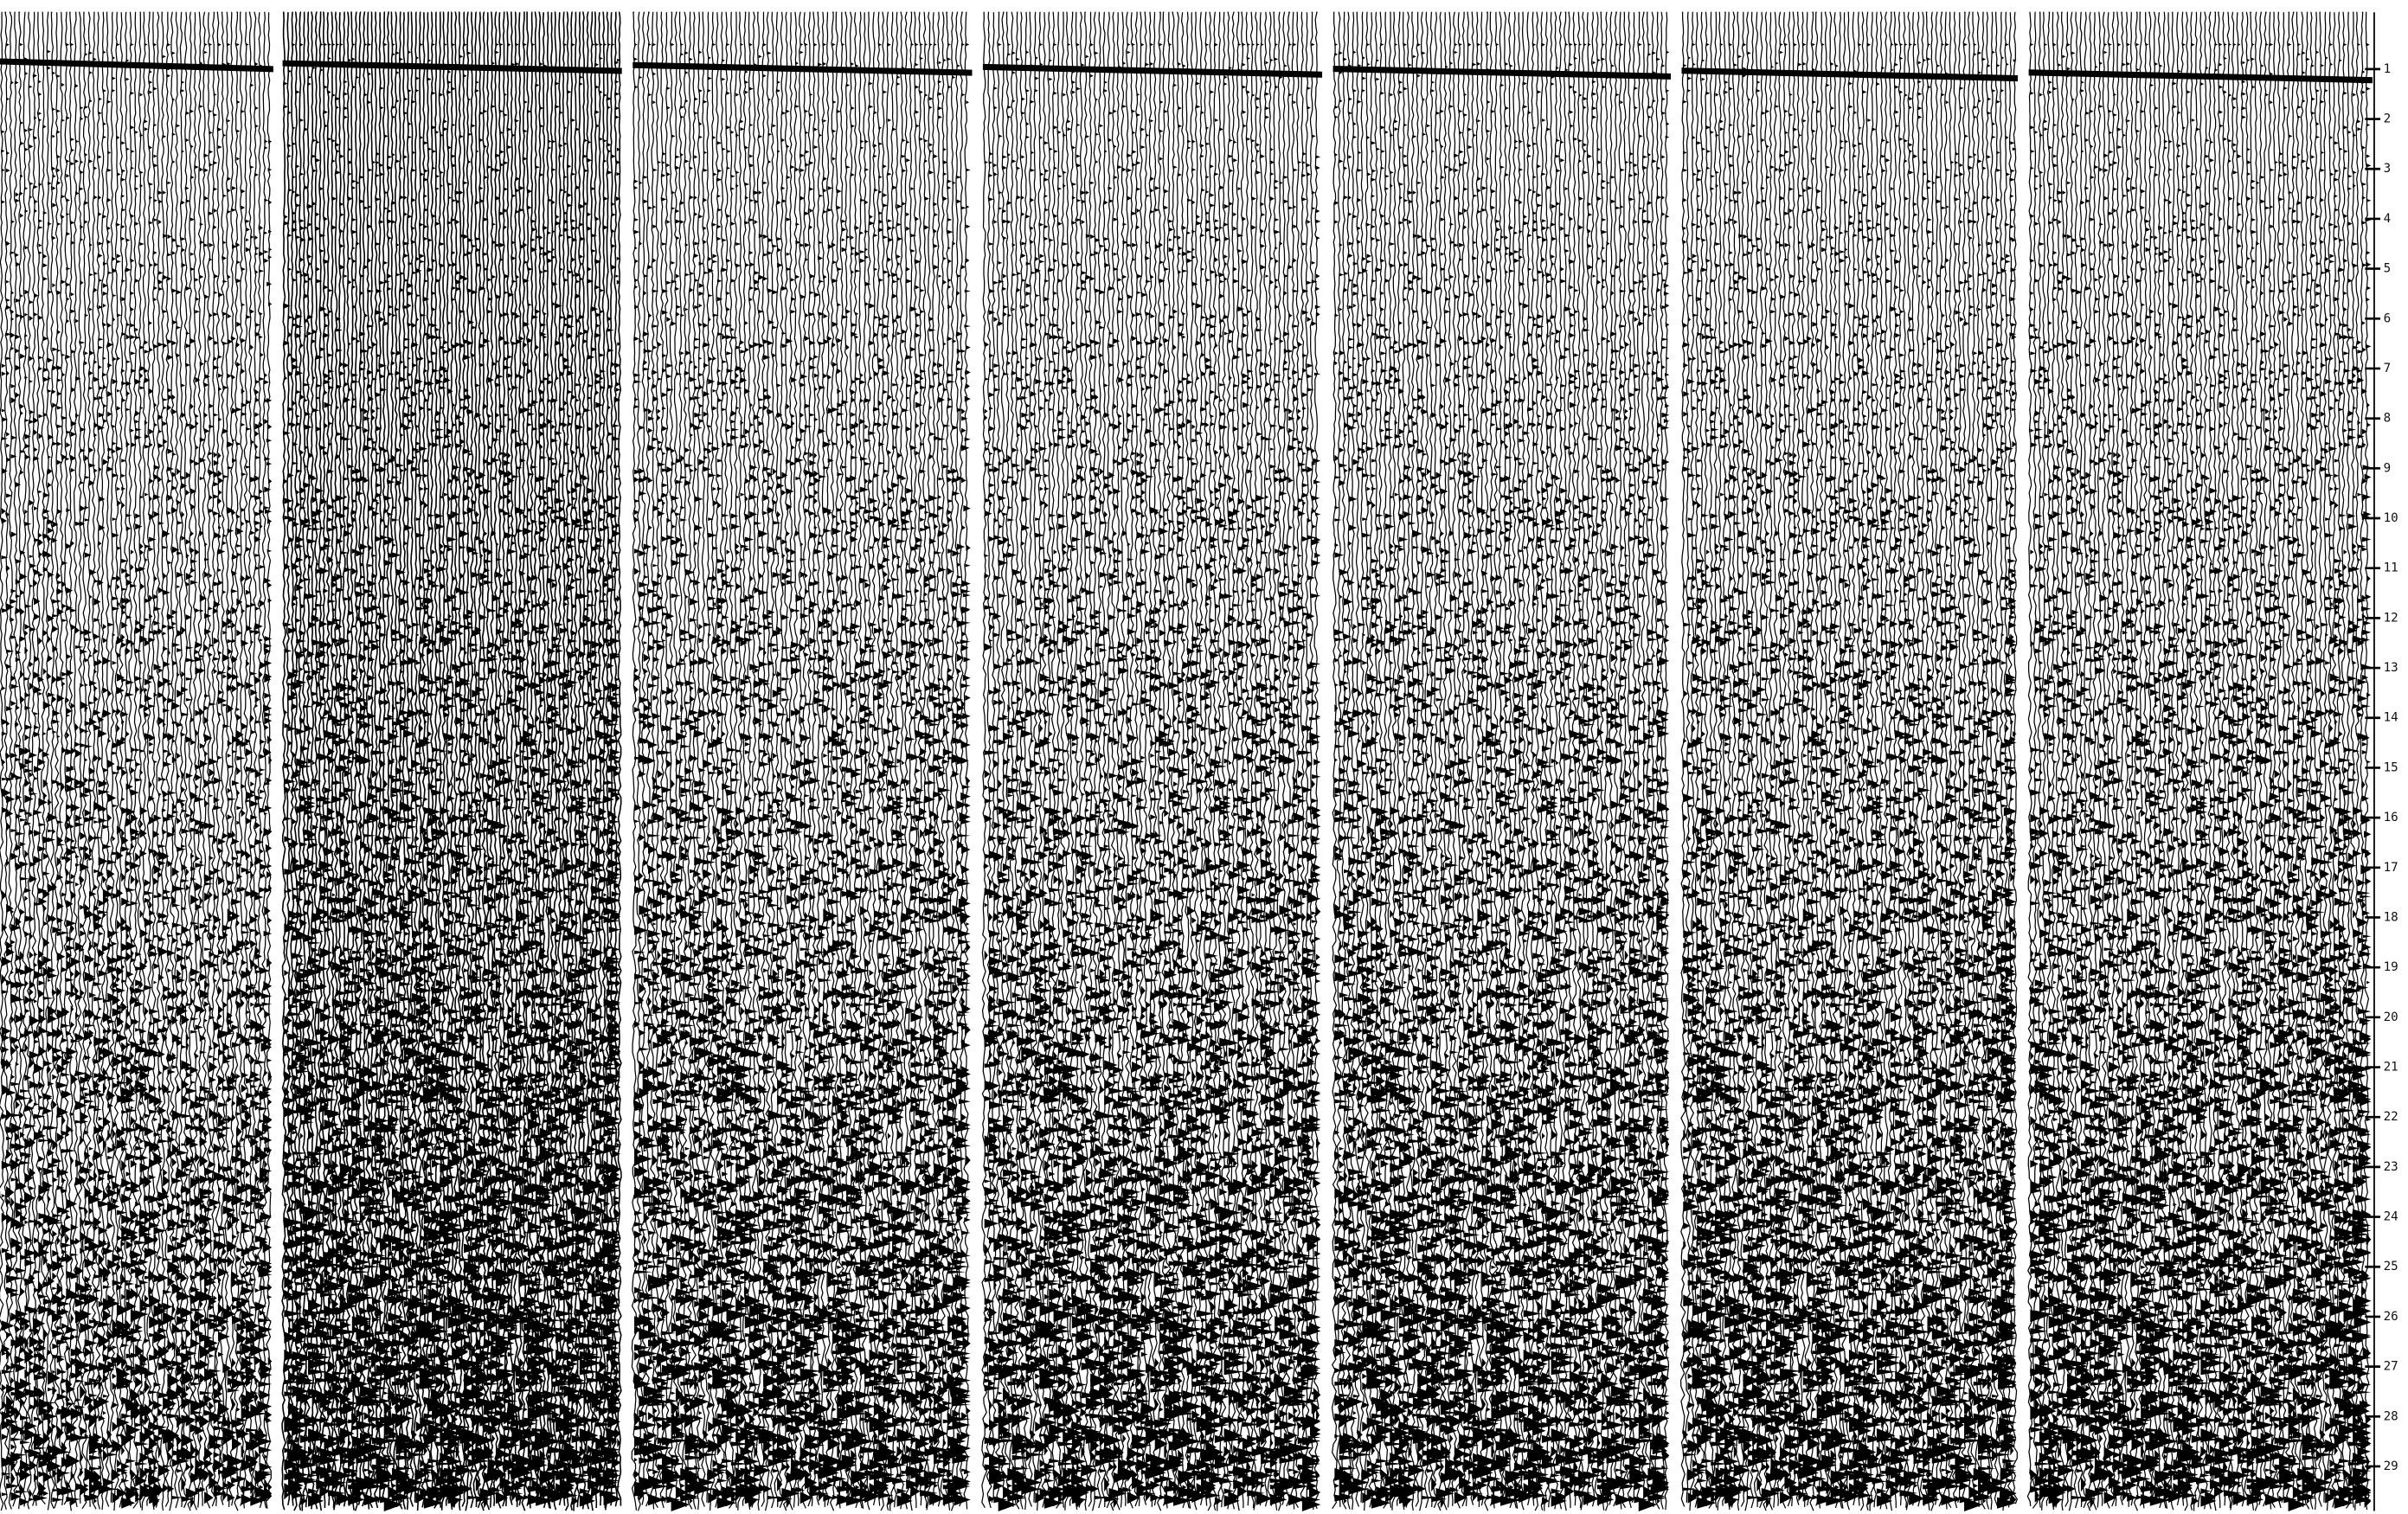 This screenshot has height=1514, width=2408. What do you see at coordinates (2391, 1266) in the screenshot?
I see `time-label: 25` at bounding box center [2391, 1266].